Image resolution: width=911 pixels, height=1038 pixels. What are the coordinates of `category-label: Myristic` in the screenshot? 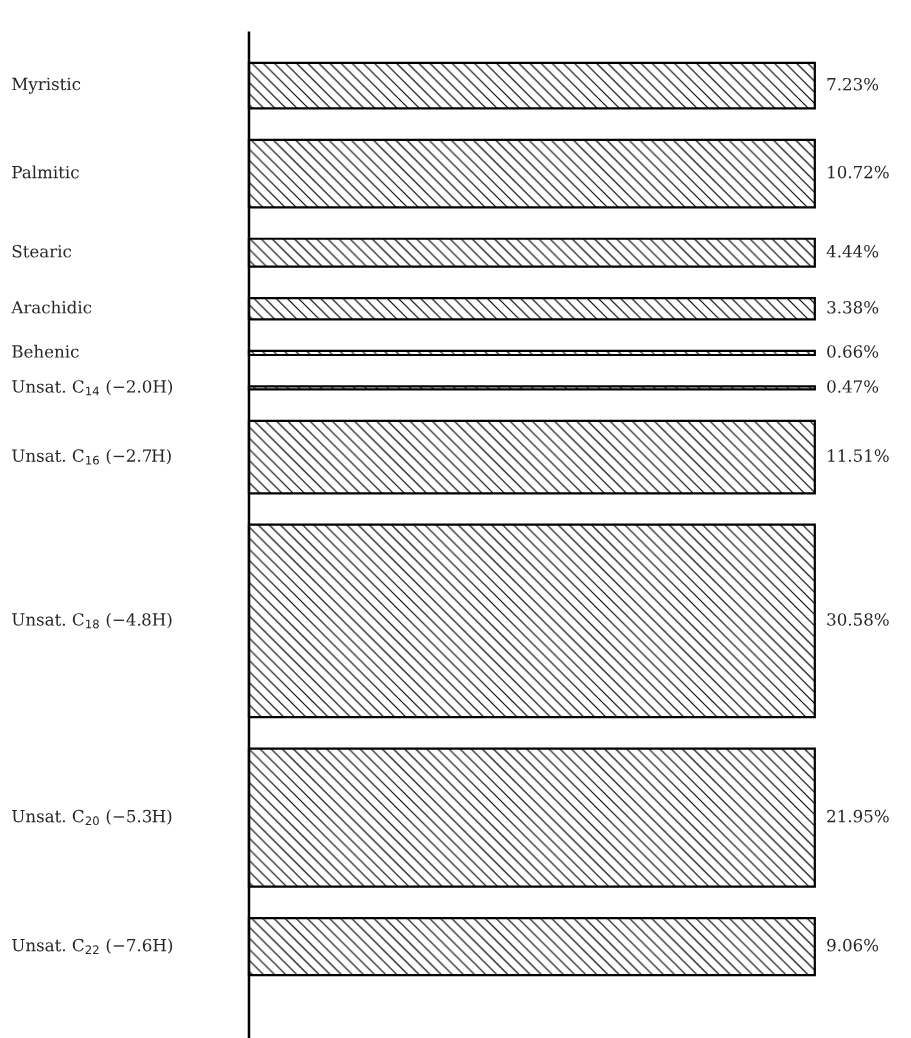 It's located at (46, 85).